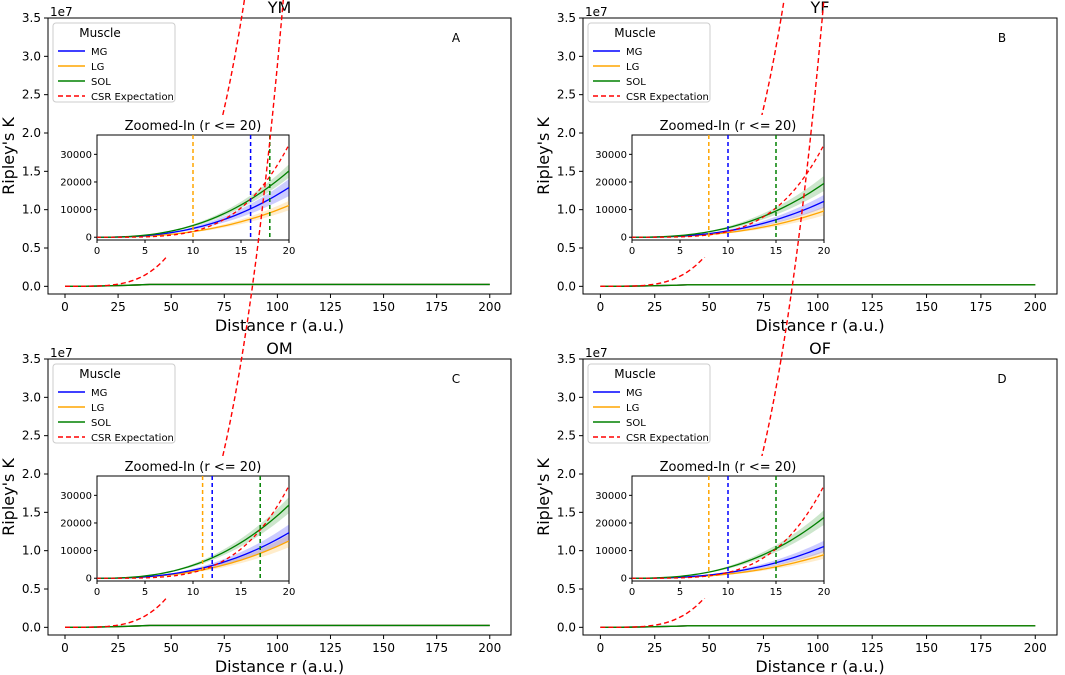 Image resolution: width=1065 pixels, height=675 pixels. What do you see at coordinates (456, 379) in the screenshot?
I see `panel-label: C` at bounding box center [456, 379].